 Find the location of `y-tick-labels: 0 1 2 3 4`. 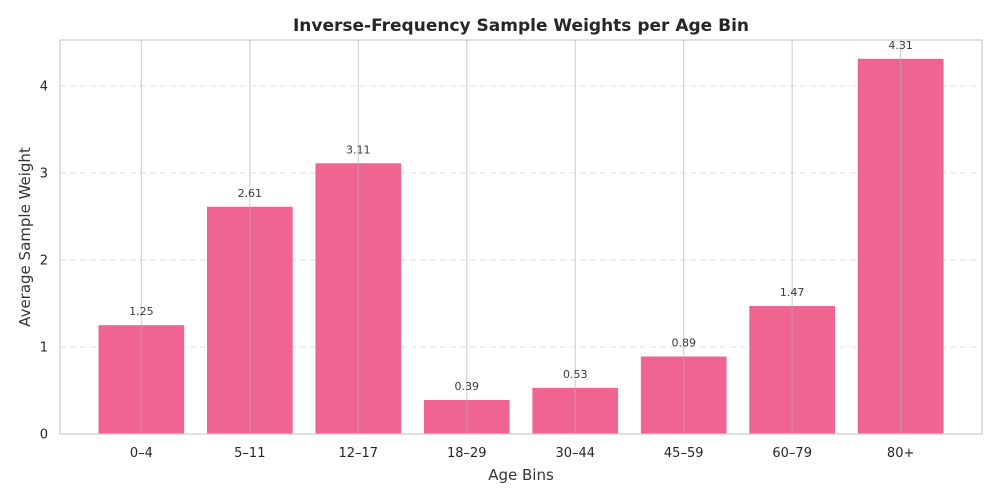

y-tick-labels: 0 1 2 3 4 is located at coordinates (44, 260).